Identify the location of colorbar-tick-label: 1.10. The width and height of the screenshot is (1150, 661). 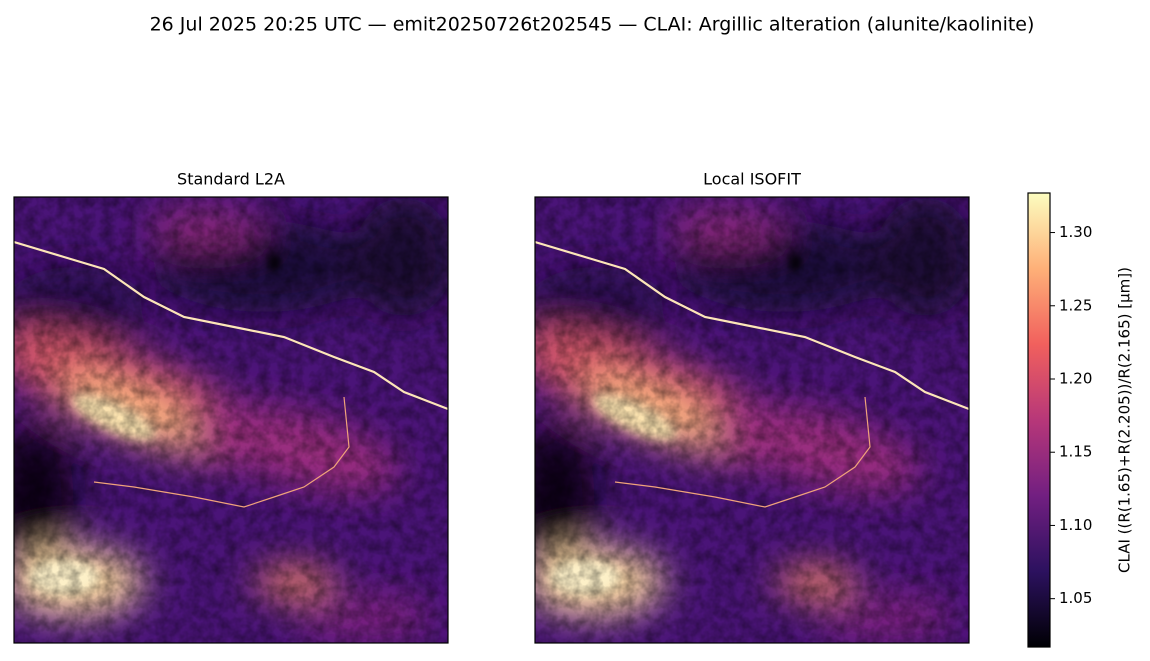
(1075, 525).